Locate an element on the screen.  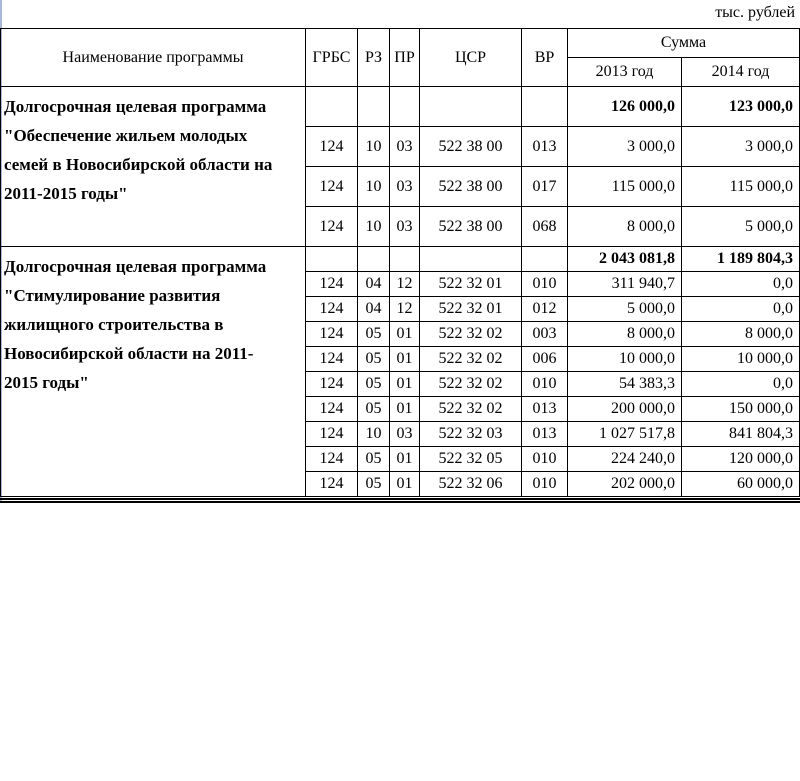
cell-total-2013: 2 043 081,8 is located at coordinates (624, 259).